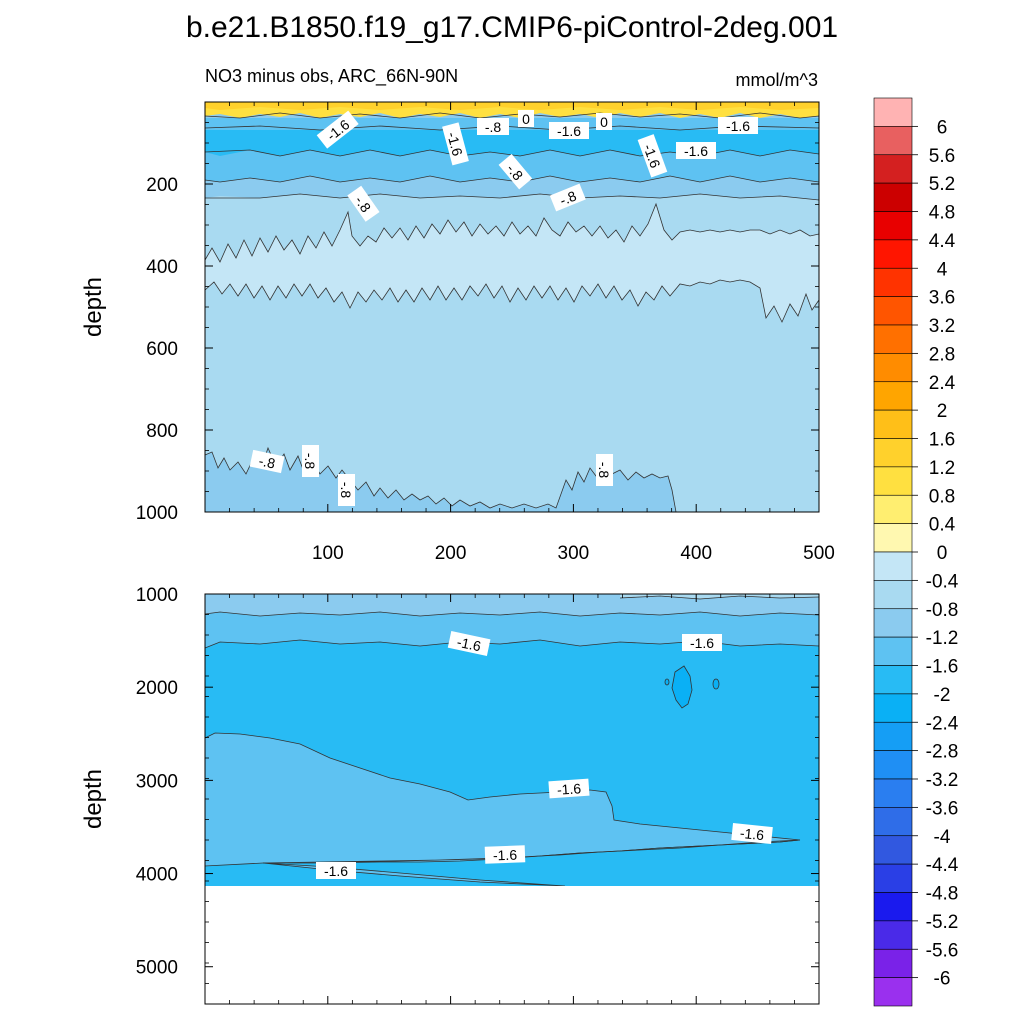  Describe the element at coordinates (162, 349) in the screenshot. I see `y-tick-label: 600` at that location.